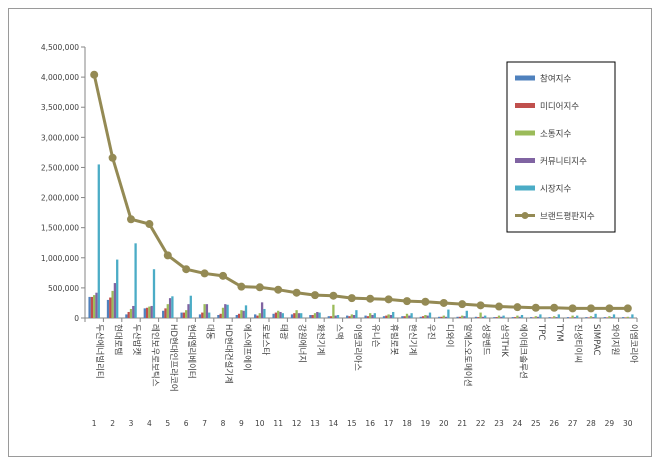 This screenshot has height=465, width=660. I want to click on rank-label: 7, so click(204, 423).